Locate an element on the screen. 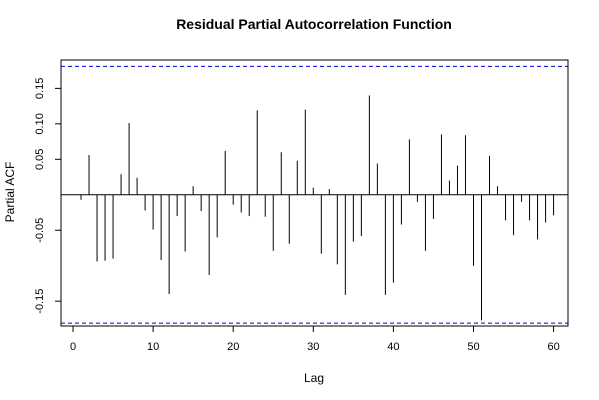 This screenshot has height=400, width=599. y-tick-label: 0.05 is located at coordinates (40, 159).